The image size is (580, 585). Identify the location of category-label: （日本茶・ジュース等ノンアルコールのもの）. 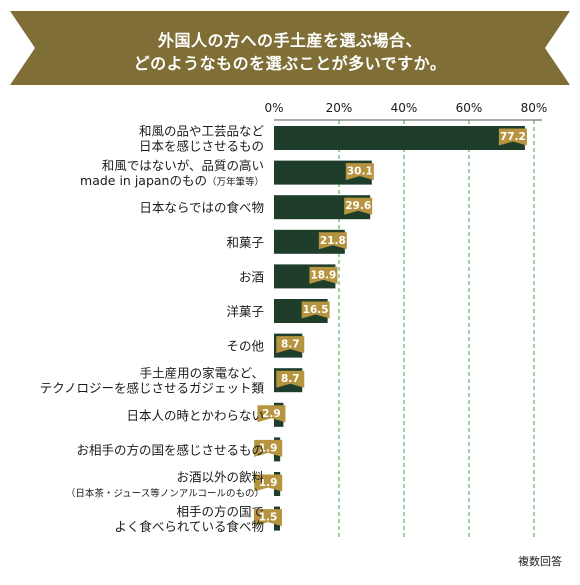
(165, 494).